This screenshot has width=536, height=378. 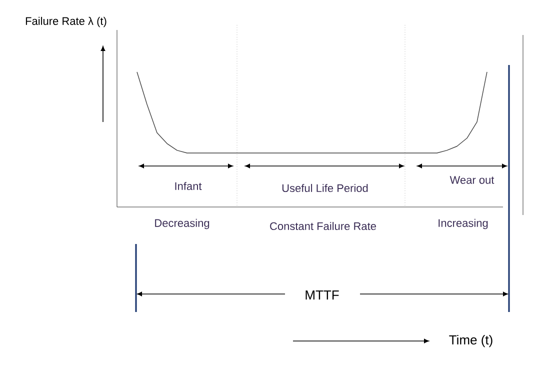 What do you see at coordinates (470, 341) in the screenshot?
I see `text: Time (t)` at bounding box center [470, 341].